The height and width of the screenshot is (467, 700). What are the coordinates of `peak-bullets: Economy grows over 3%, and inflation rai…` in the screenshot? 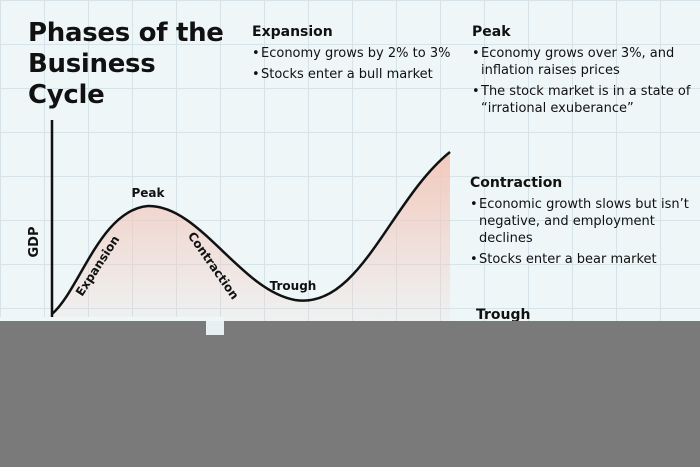 It's located at (582, 81).